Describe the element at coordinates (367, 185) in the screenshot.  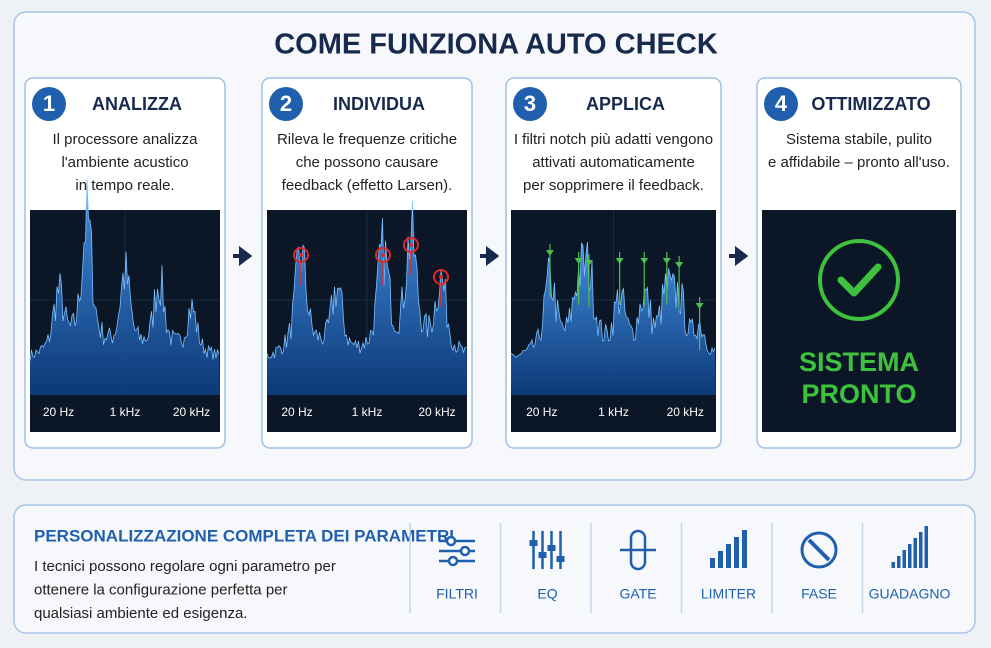
I see `step-text: feedback (effetto Larsen).` at that location.